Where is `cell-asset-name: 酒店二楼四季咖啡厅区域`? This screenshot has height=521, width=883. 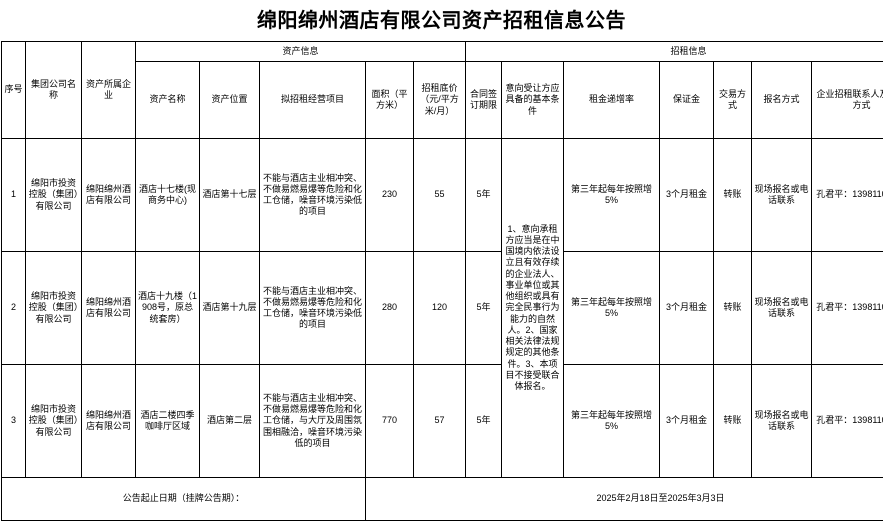
cell-asset-name: 酒店二楼四季咖啡厅区域 is located at coordinates (168, 421).